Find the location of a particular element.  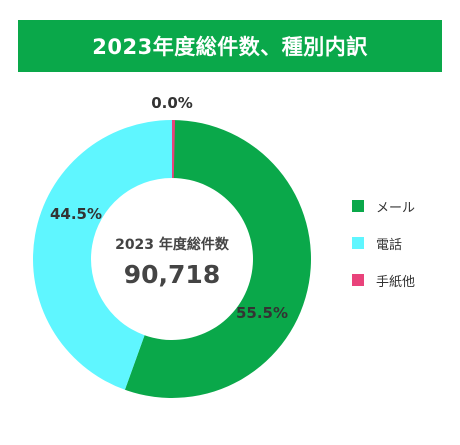

chart-title: 2023年度総件数、種別内訳 is located at coordinates (230, 47).